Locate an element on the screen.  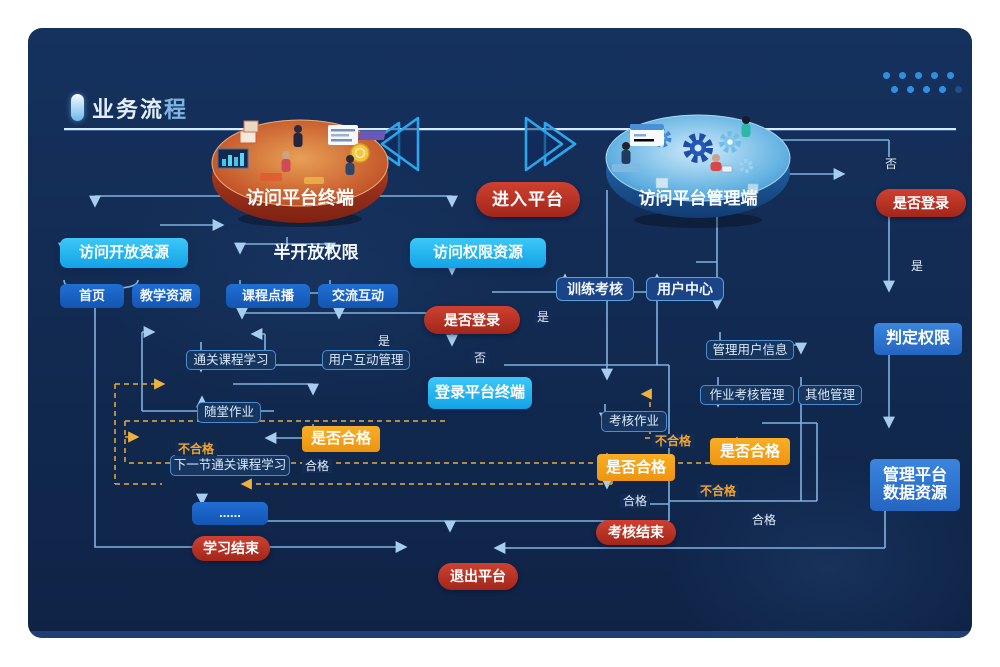
node-mgmt-user: 管理用户信息 is located at coordinates (750, 350).